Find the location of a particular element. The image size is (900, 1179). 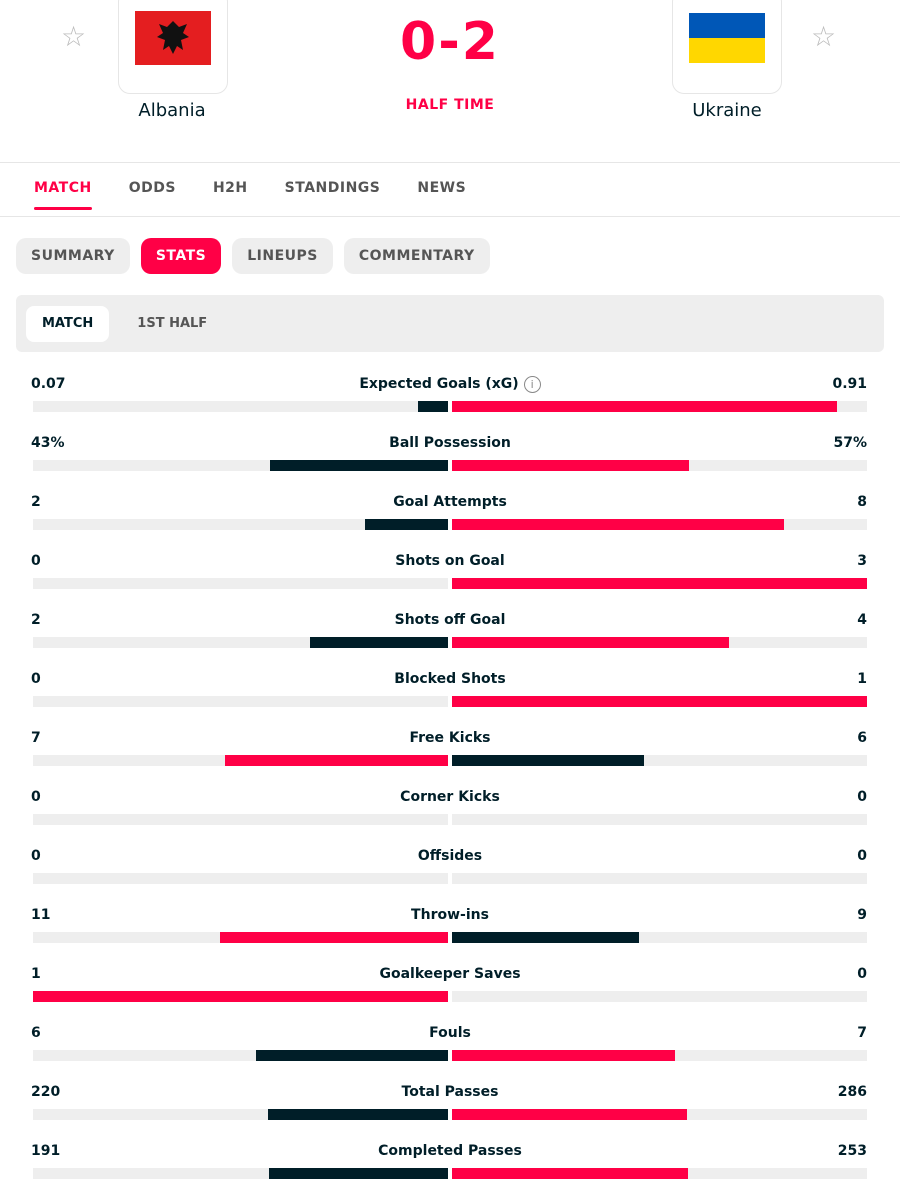

stat-label: Throw-ins is located at coordinates (450, 915).